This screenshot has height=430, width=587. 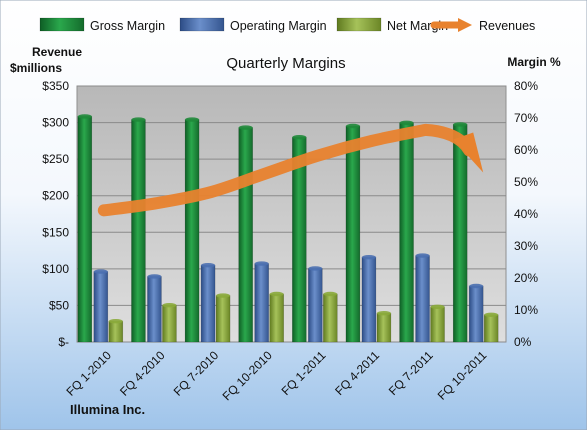 I want to click on right-tick-label: 70%, so click(x=526, y=118).